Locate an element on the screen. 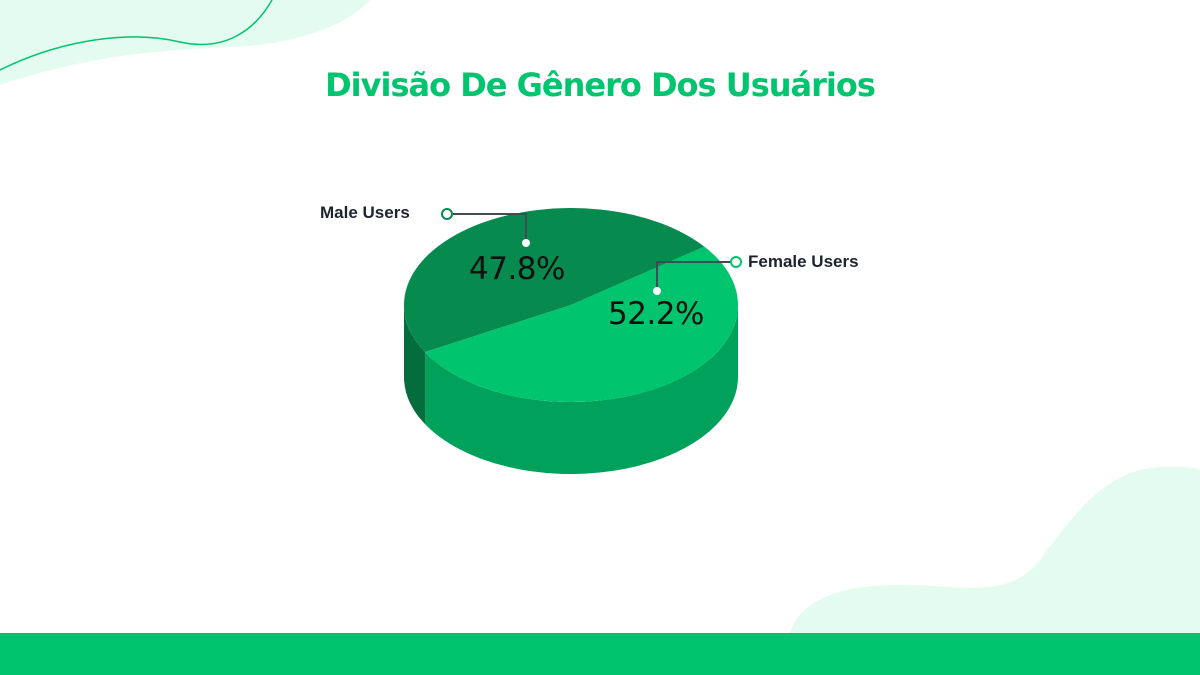 This screenshot has height=675, width=1200. callout-marker-female-inner is located at coordinates (657, 291).